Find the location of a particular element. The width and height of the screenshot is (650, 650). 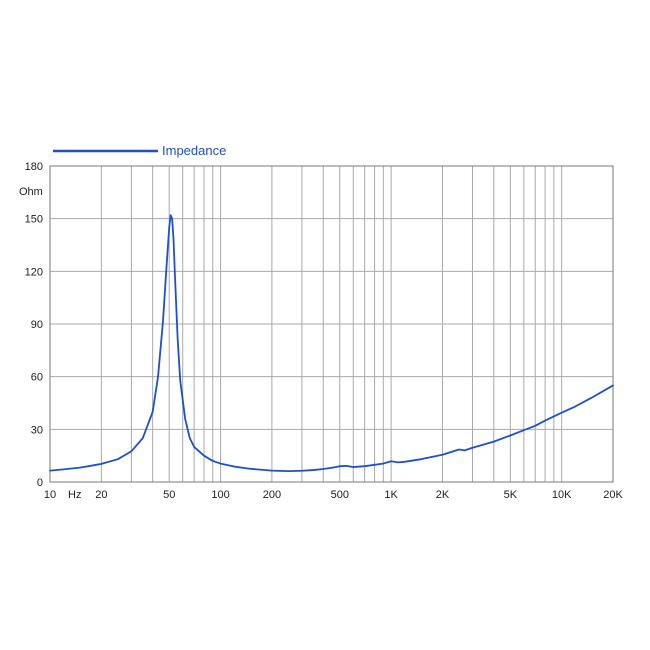

x-tick-label: 10 is located at coordinates (50, 495).